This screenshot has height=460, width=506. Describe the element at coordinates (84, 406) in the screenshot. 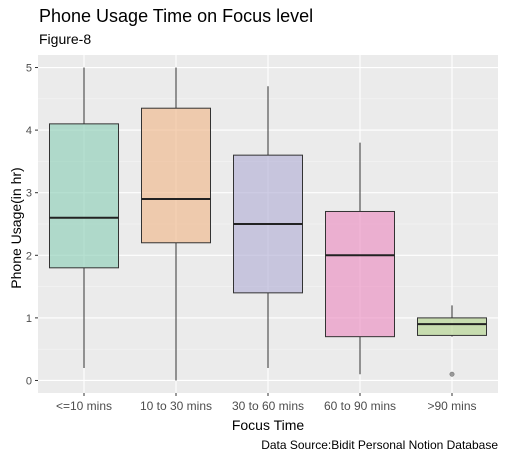

I see `x-tick-label: <=10 mins` at that location.